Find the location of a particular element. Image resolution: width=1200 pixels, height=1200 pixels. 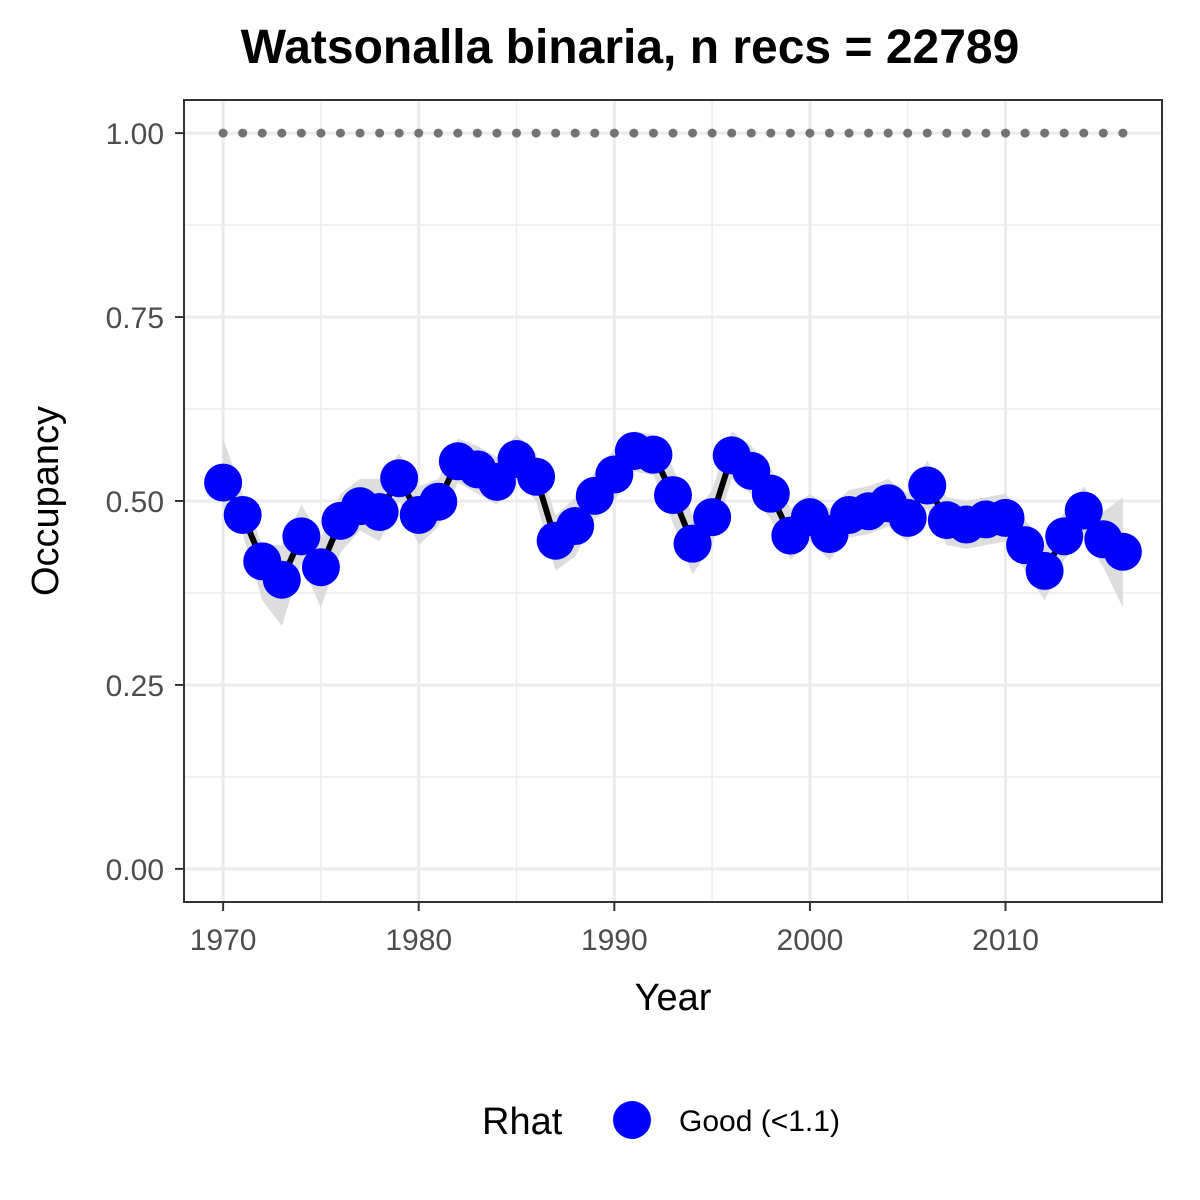

y-tick-label: 0.00 is located at coordinates (135, 870).